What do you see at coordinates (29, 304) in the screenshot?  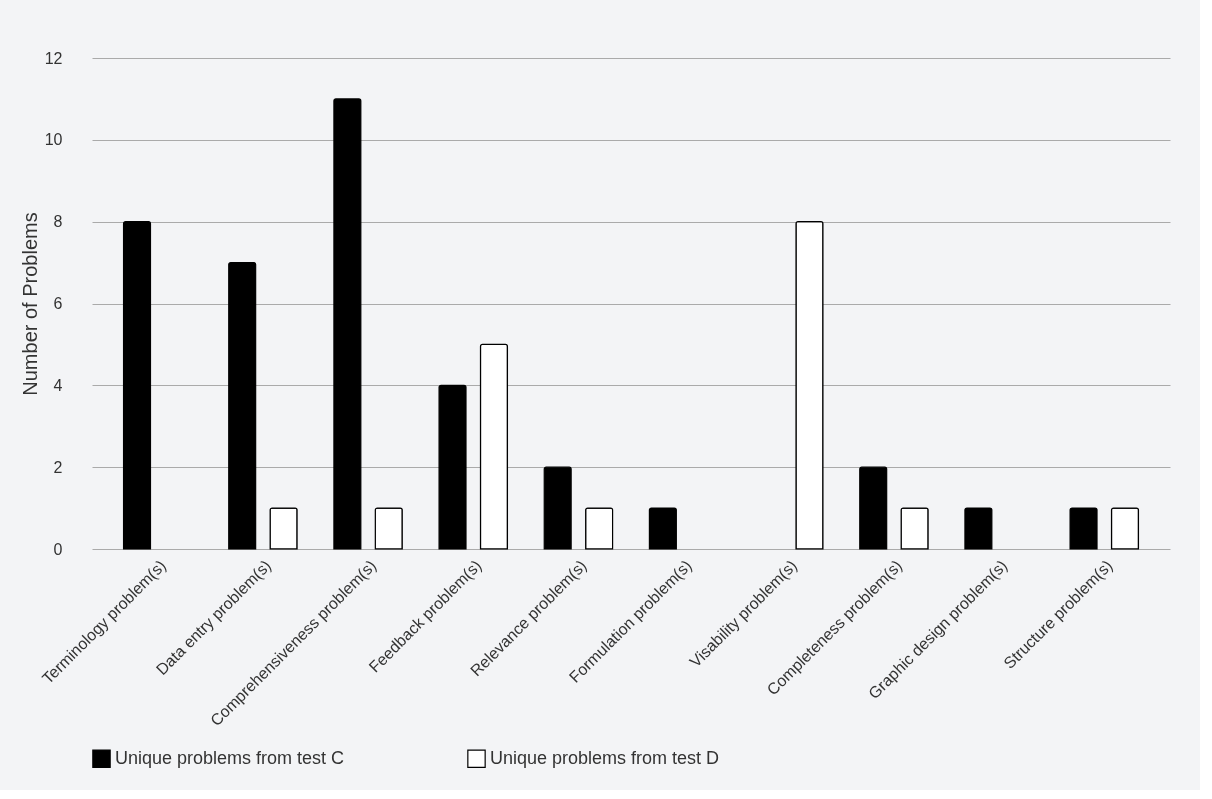 I see `y-axis-title: Number of Problems` at bounding box center [29, 304].